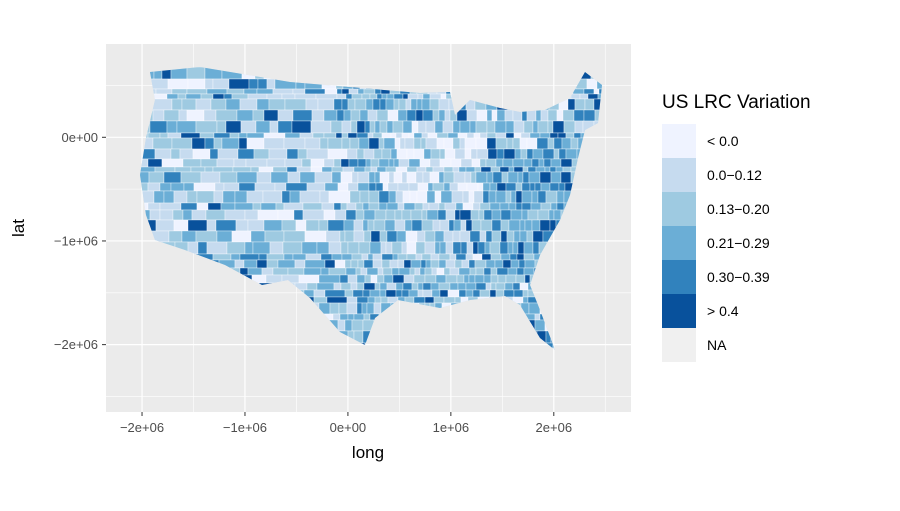 This screenshot has width=900, height=511. Describe the element at coordinates (679, 277) in the screenshot. I see `legend-color-key` at that location.